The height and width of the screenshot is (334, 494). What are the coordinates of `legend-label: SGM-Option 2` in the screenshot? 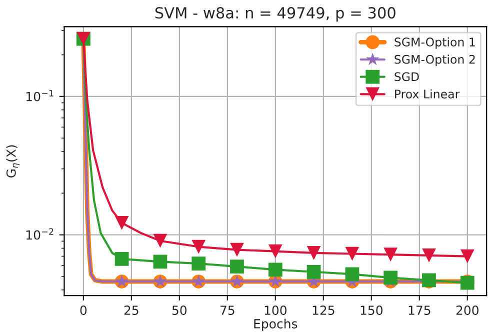 It's located at (434, 60).